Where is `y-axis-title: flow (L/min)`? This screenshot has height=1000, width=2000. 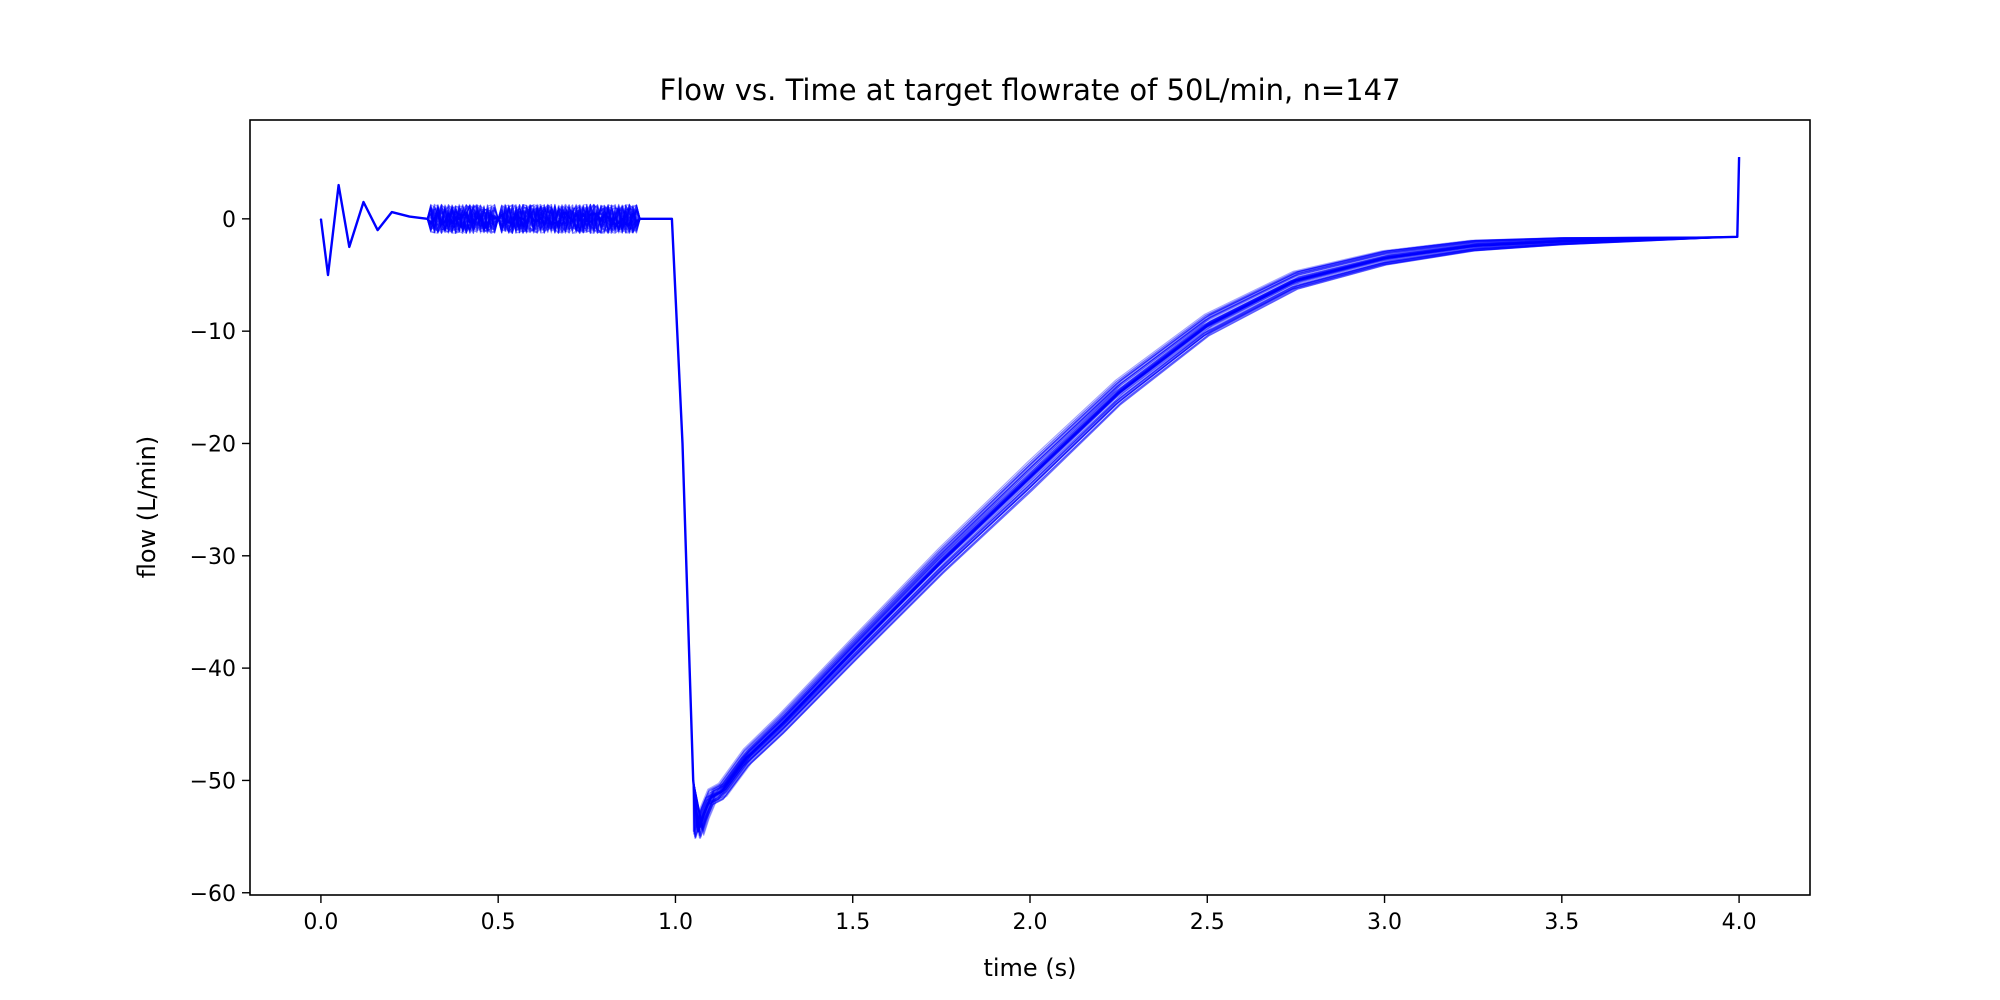 y-axis-title: flow (L/min) is located at coordinates (147, 507).